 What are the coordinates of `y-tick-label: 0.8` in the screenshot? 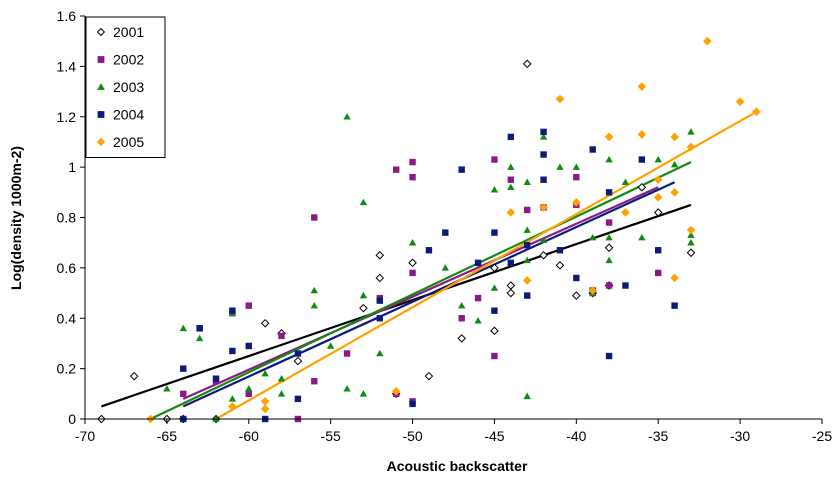 It's located at (67, 218).